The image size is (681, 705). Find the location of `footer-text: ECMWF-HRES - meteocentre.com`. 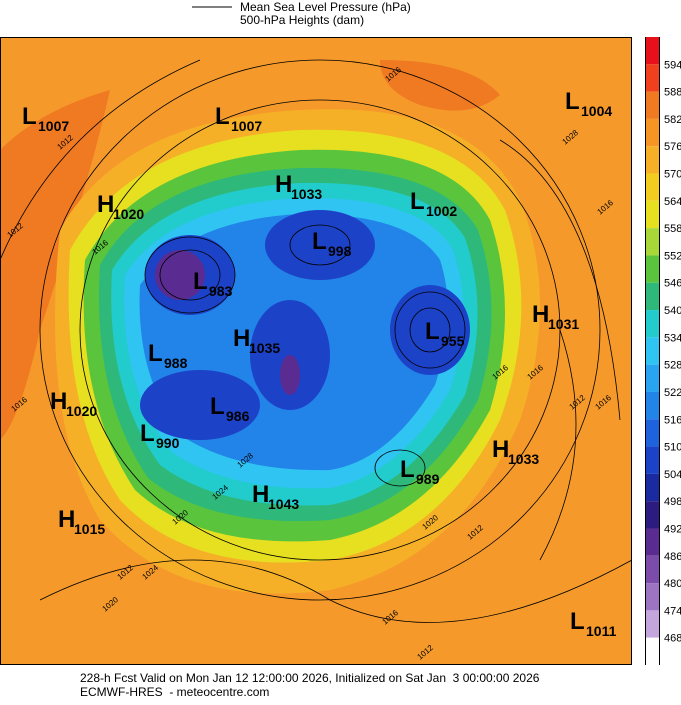

footer-text: ECMWF-HRES - meteocentre.com is located at coordinates (174, 692).